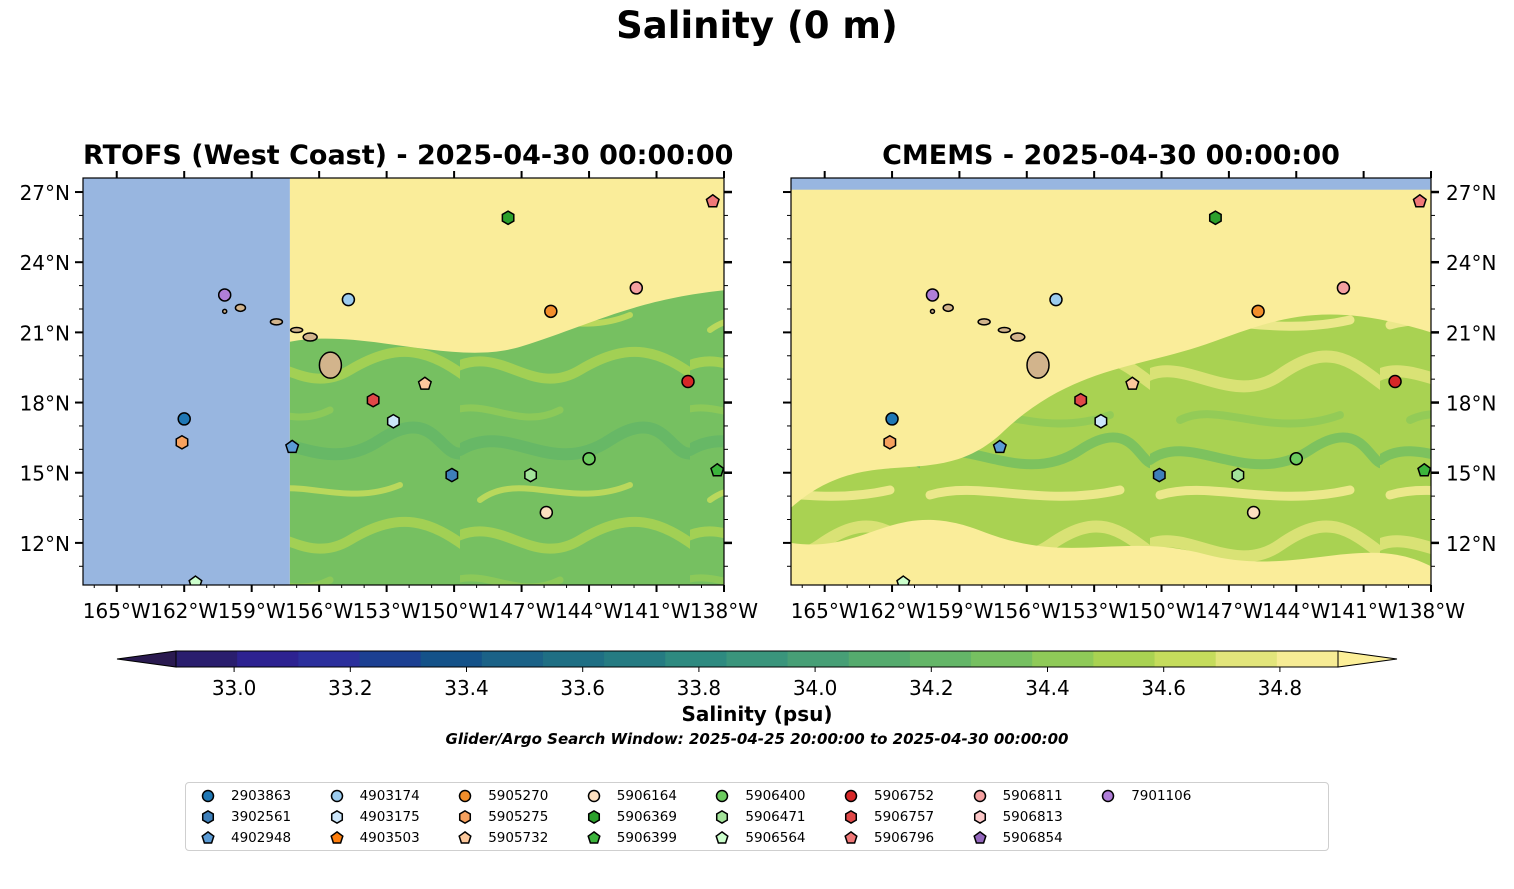  I want to click on legend-label: 7901106, so click(1161, 796).